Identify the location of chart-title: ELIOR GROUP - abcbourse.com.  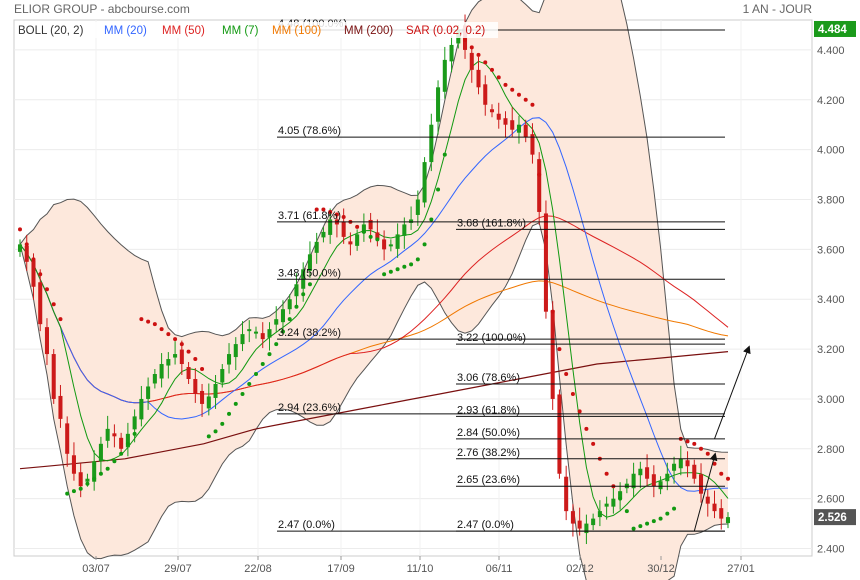
(102, 9).